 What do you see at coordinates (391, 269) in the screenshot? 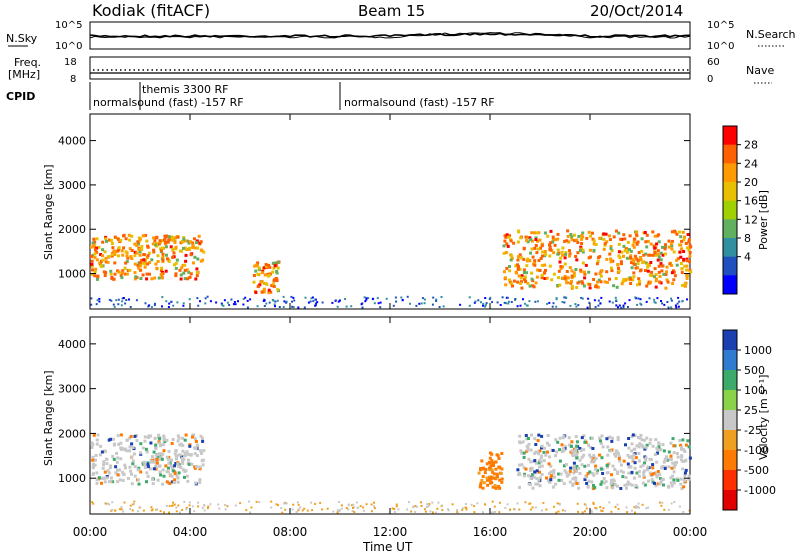
I see `power-echoes` at bounding box center [391, 269].